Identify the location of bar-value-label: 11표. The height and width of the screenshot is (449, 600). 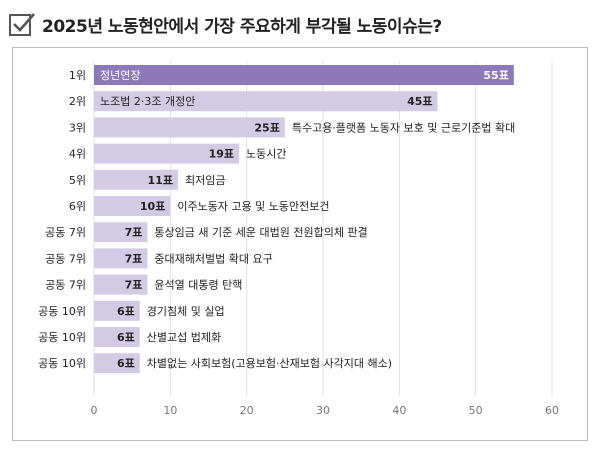
(160, 180).